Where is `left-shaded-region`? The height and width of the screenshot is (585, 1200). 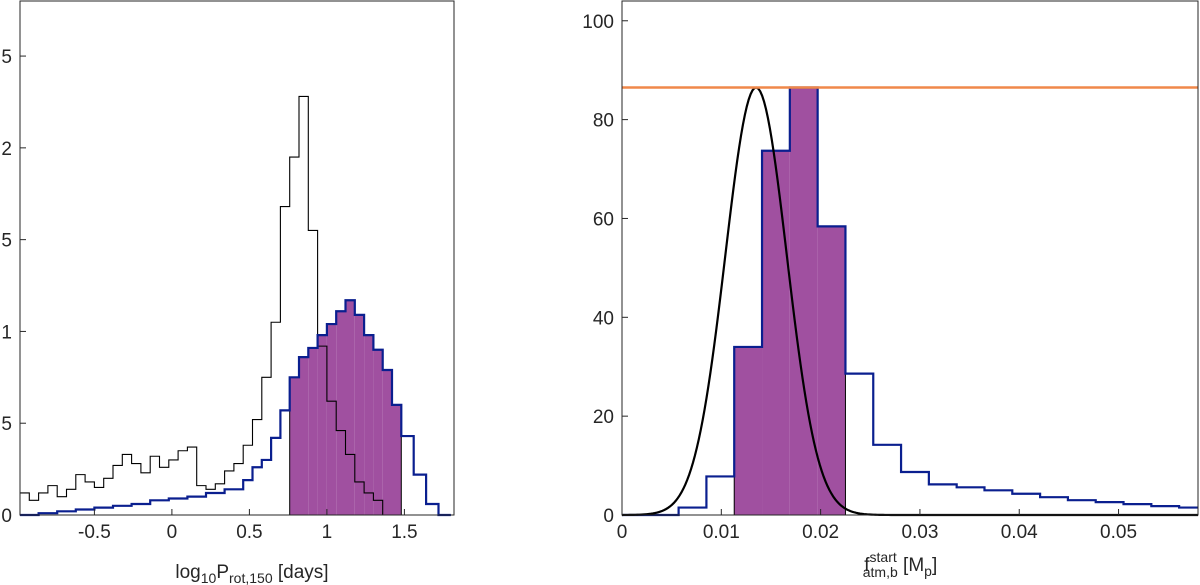
left-shaded-region is located at coordinates (345, 407).